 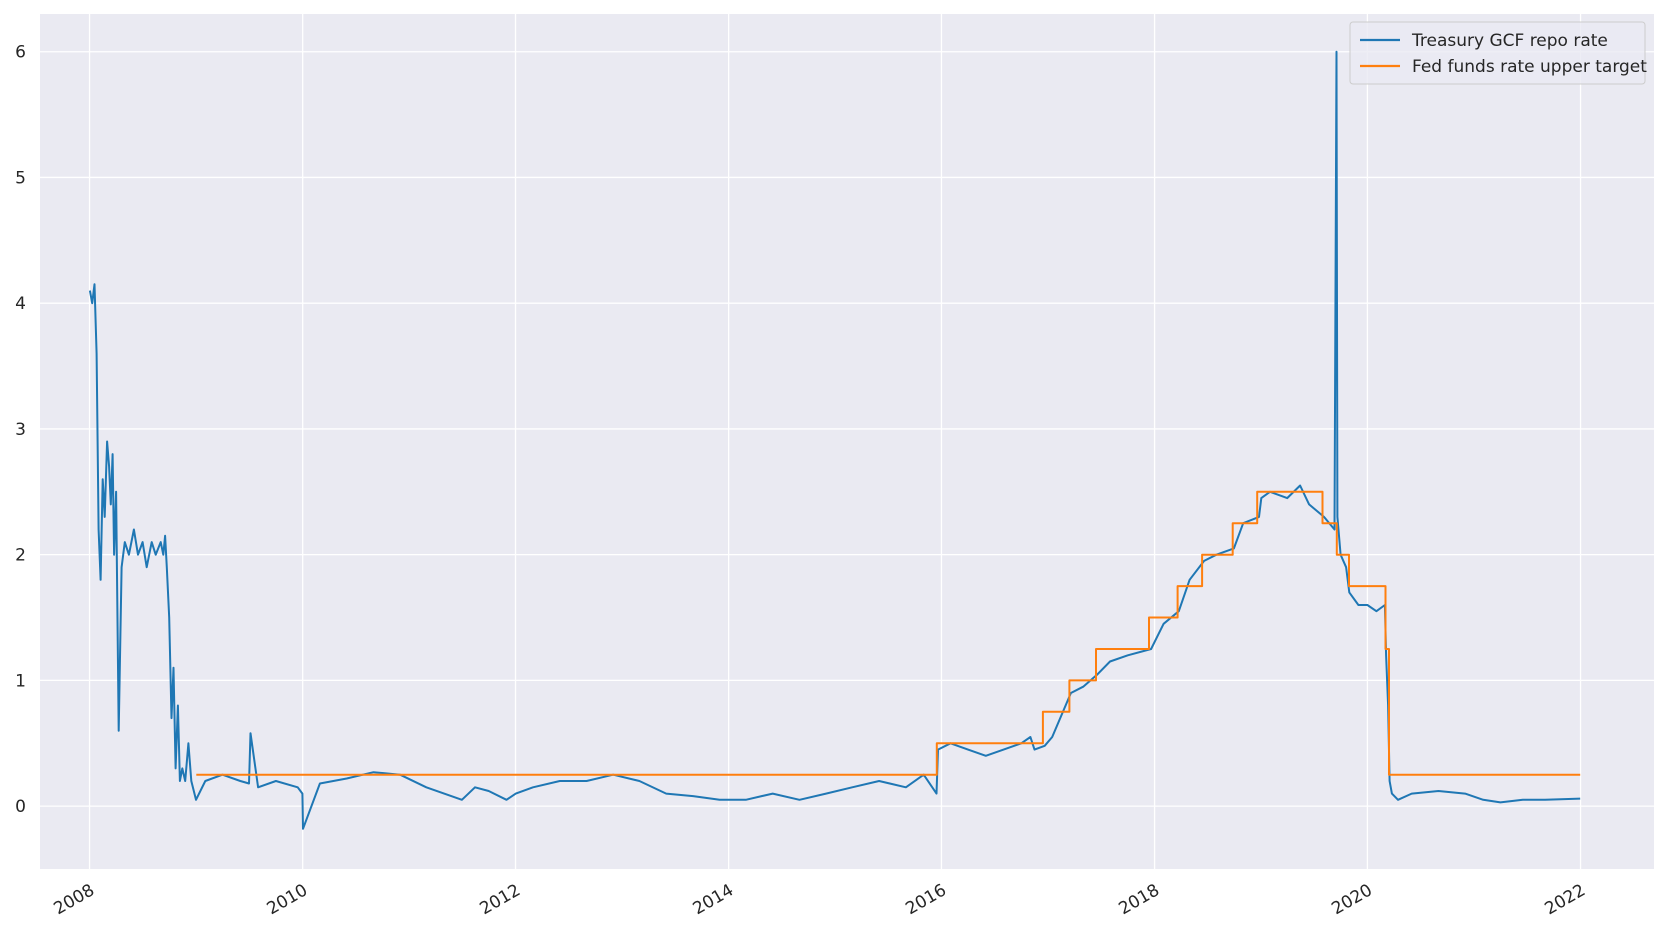 I want to click on y-tick-label: 3, so click(x=20, y=430).